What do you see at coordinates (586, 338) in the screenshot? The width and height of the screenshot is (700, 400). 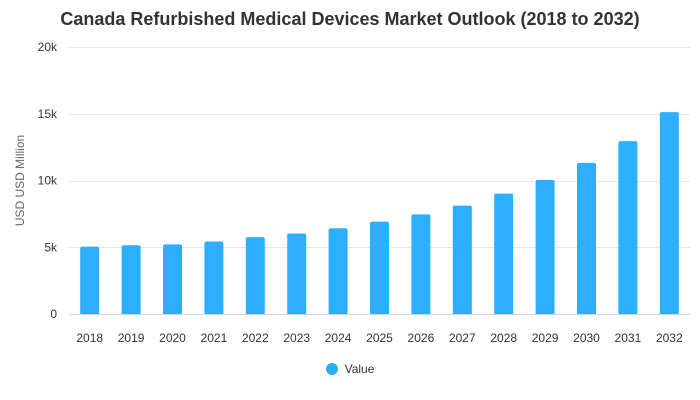 I see `x-tick-label: 2030` at bounding box center [586, 338].